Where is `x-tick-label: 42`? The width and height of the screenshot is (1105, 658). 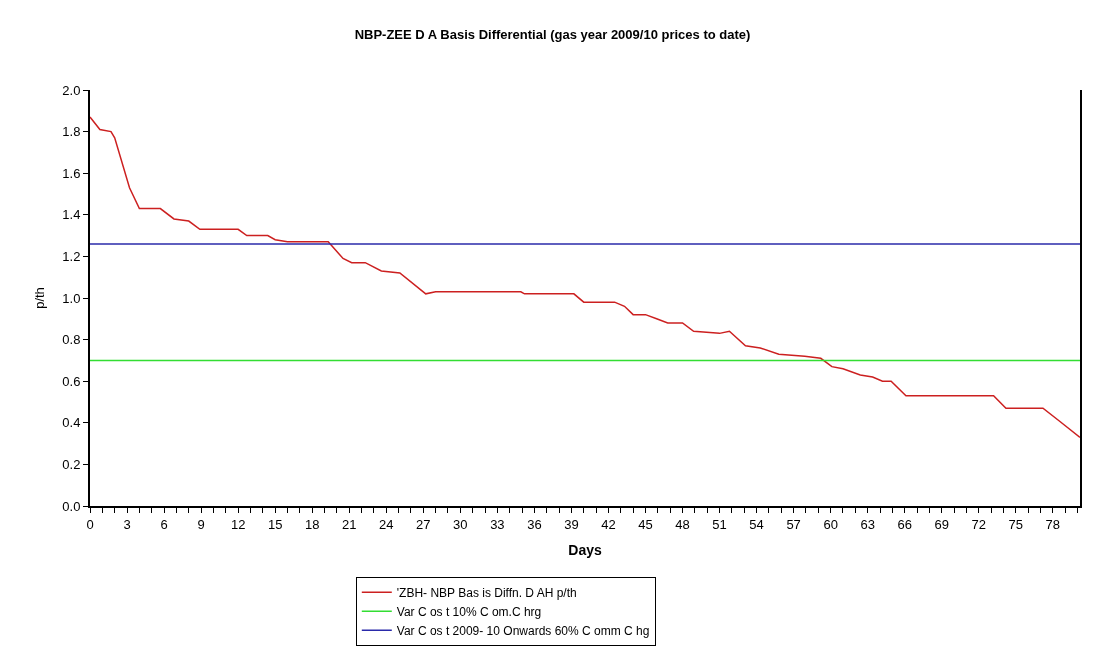
x-tick-label: 42 is located at coordinates (608, 524).